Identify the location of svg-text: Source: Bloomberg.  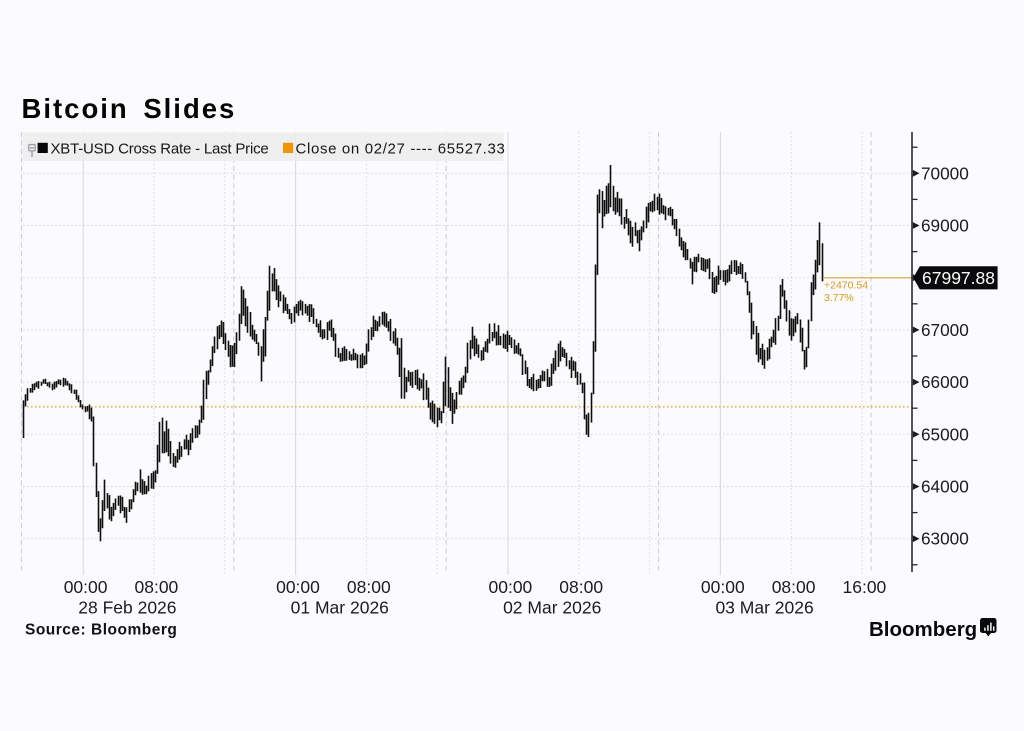
(101, 630).